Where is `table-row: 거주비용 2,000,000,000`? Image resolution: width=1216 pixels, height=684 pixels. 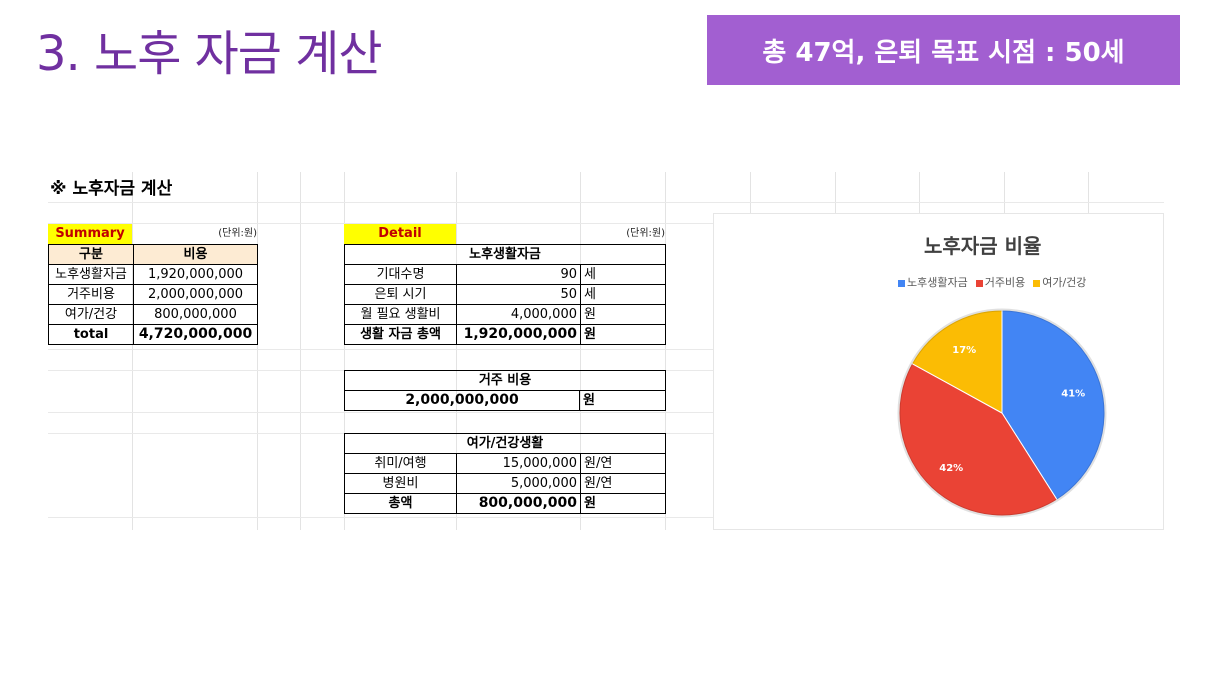 table-row: 거주비용 2,000,000,000 is located at coordinates (153, 294).